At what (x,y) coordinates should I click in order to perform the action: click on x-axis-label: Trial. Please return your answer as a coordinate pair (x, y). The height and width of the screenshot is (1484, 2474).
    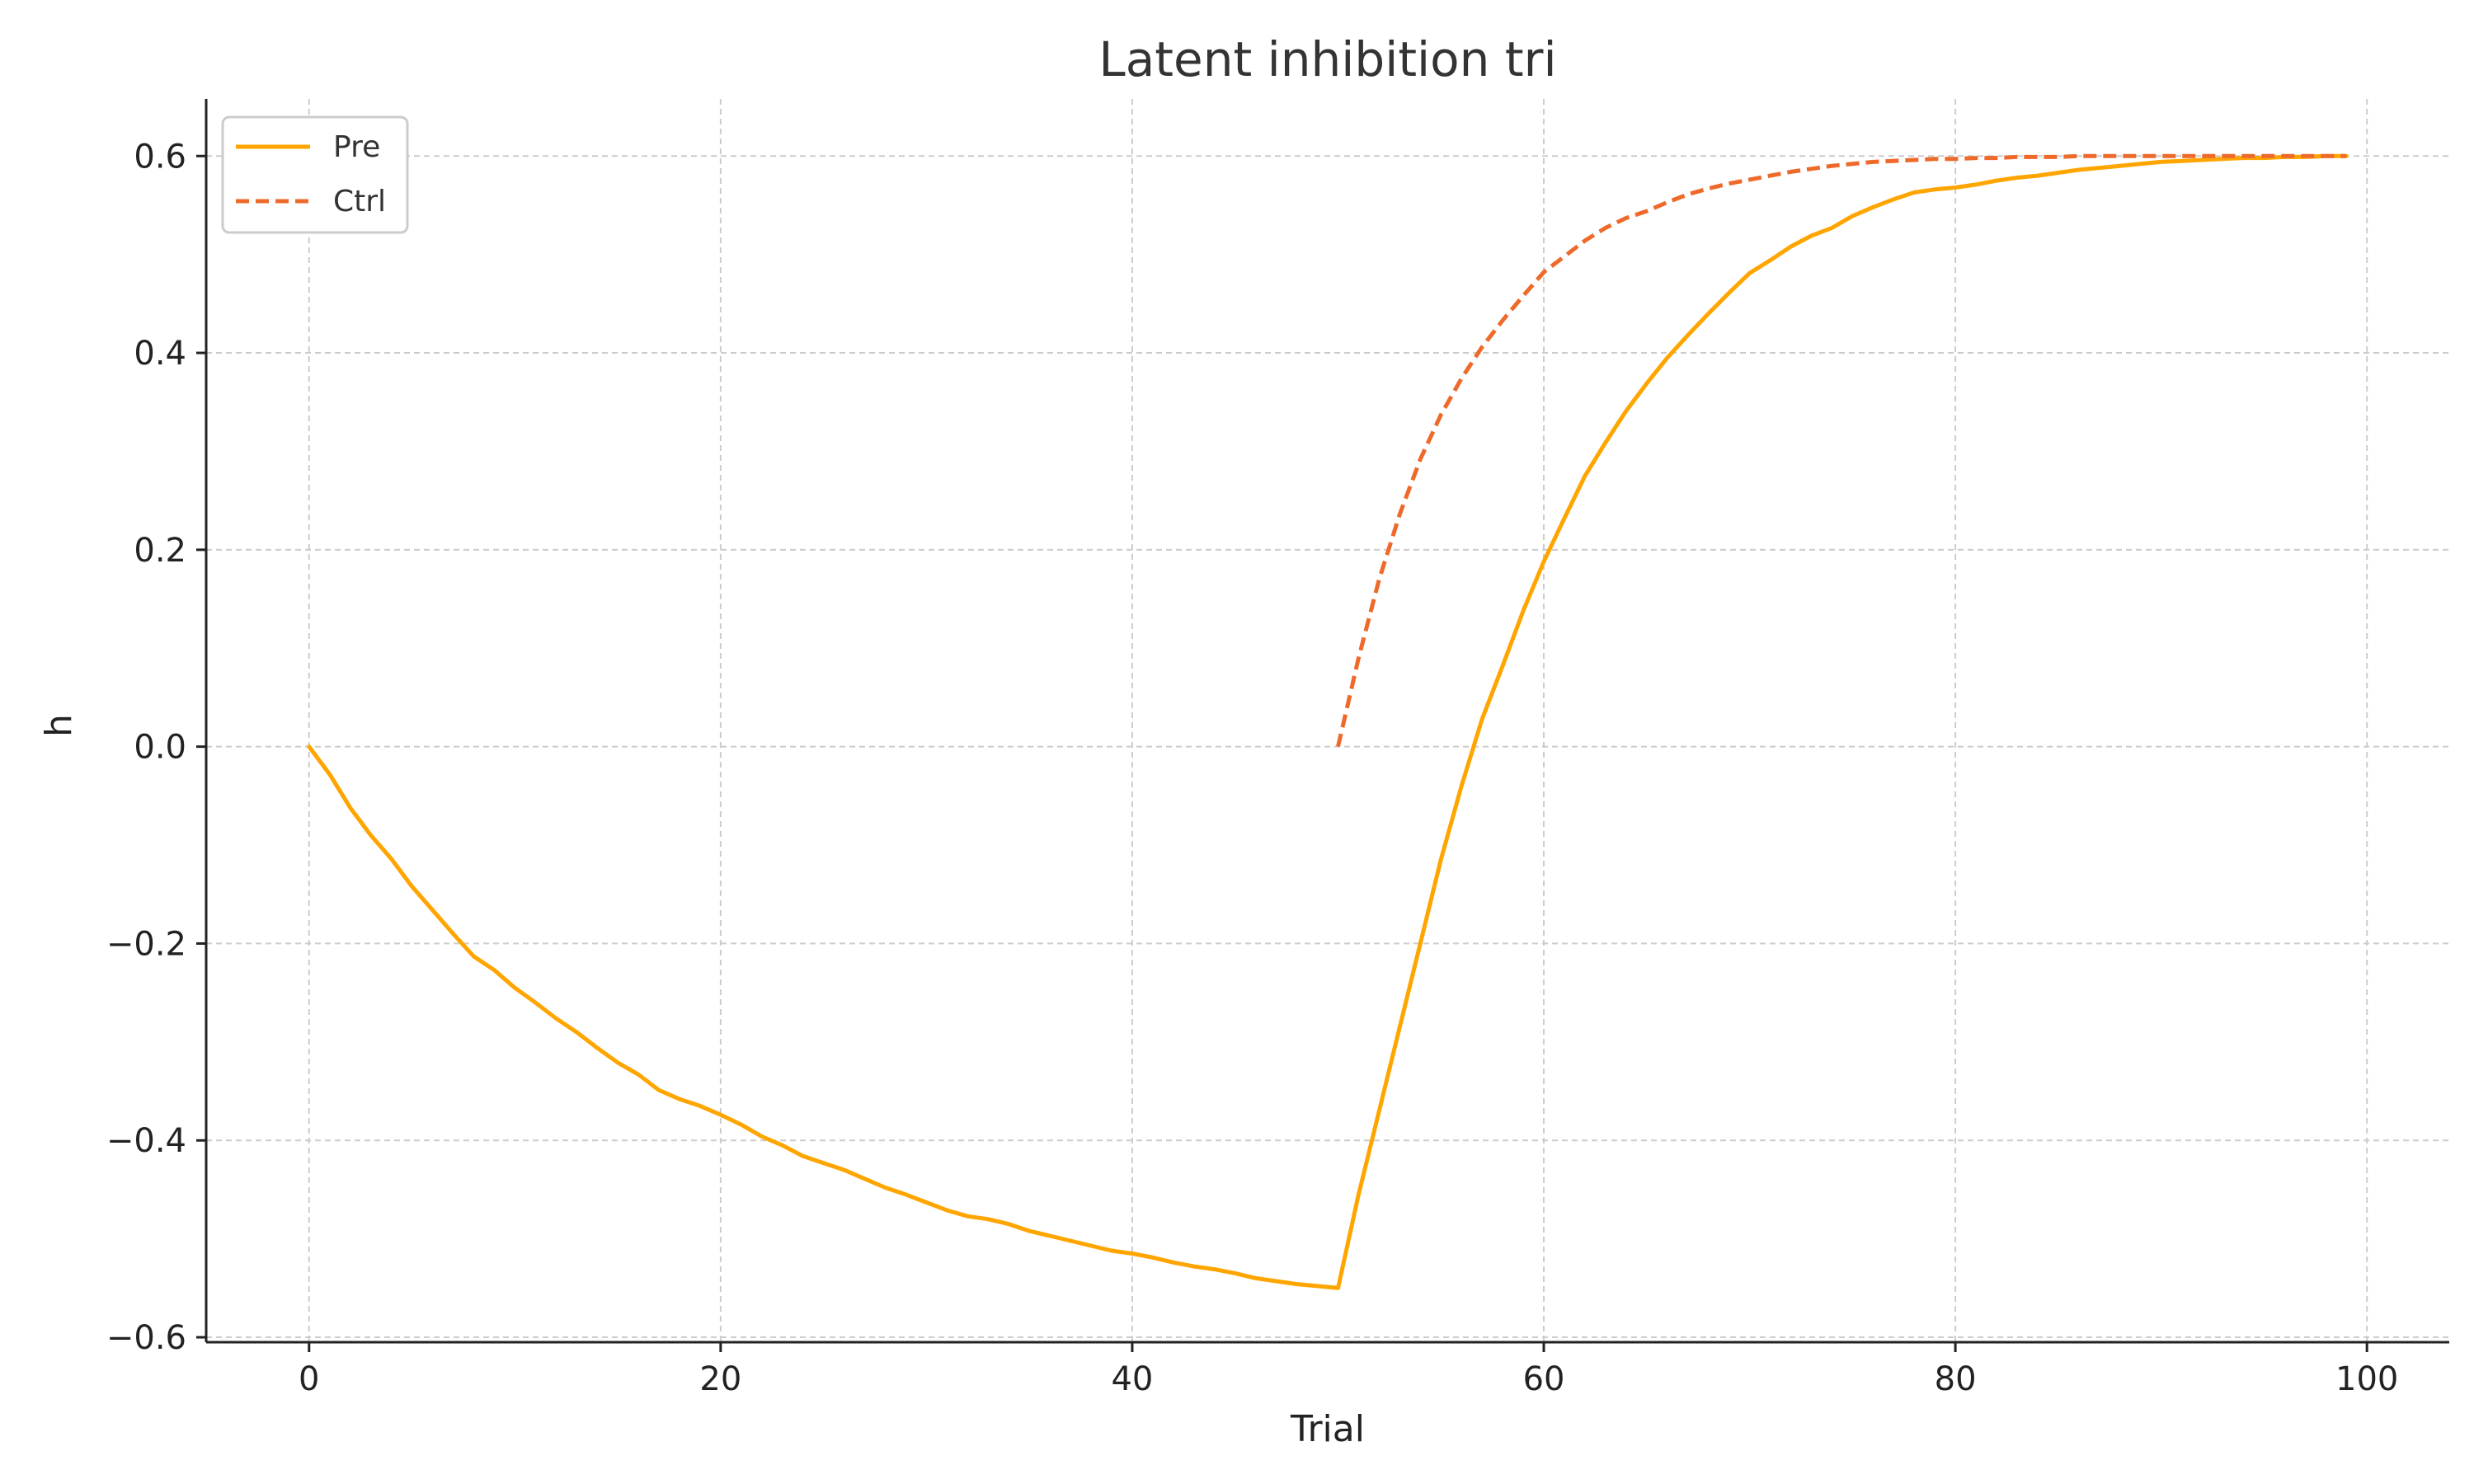
    Looking at the image, I should click on (1327, 1429).